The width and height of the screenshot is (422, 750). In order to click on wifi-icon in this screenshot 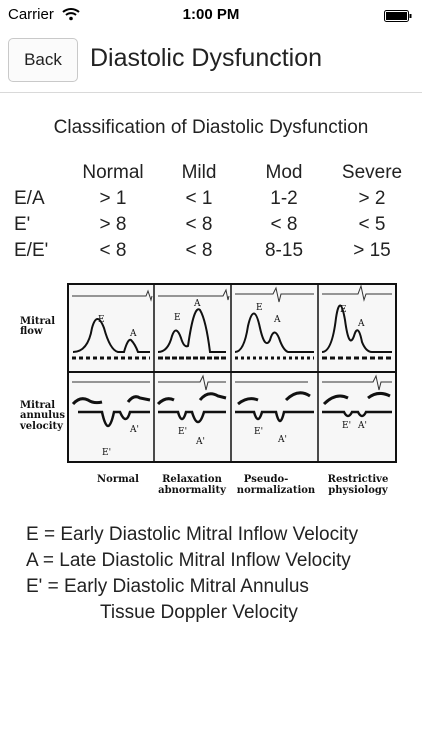, I will do `click(71, 16)`.